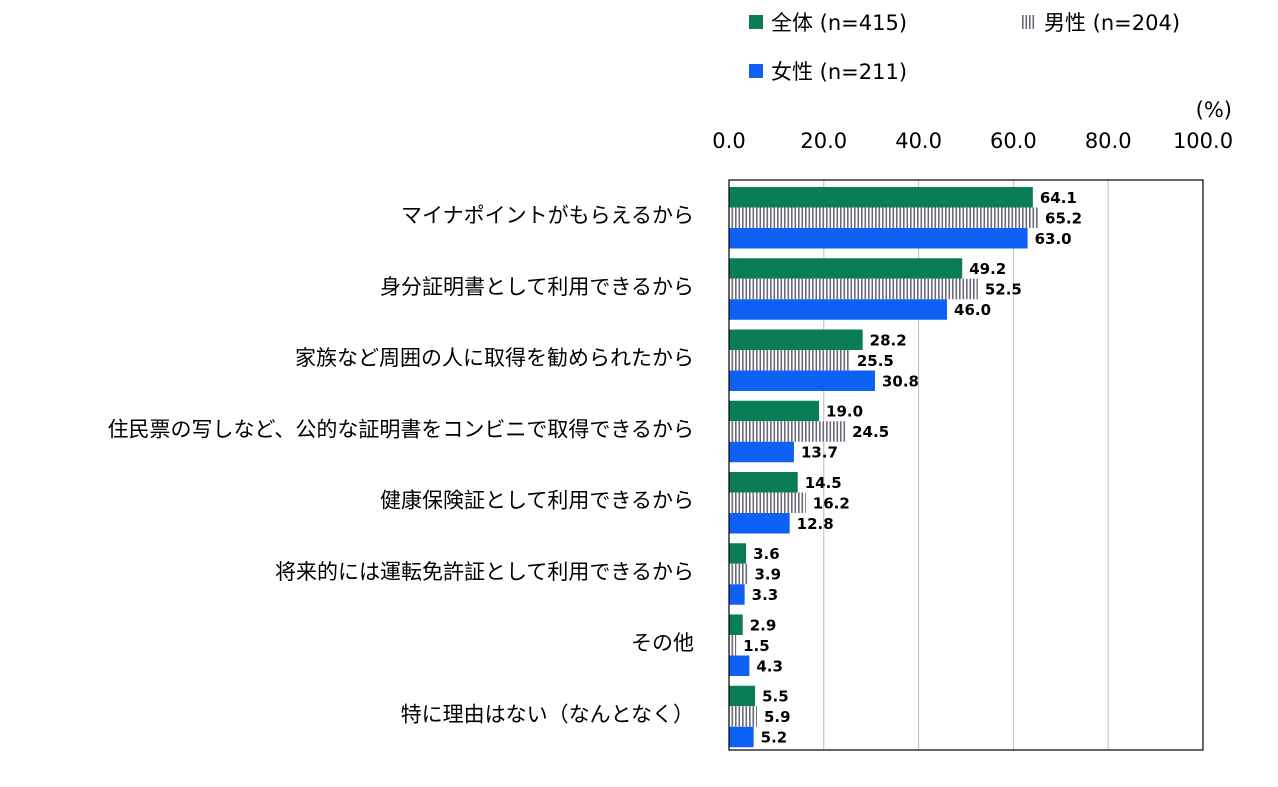 Image resolution: width=1278 pixels, height=787 pixels. Describe the element at coordinates (844, 412) in the screenshot. I see `value-label-3-0: 19.0` at that location.